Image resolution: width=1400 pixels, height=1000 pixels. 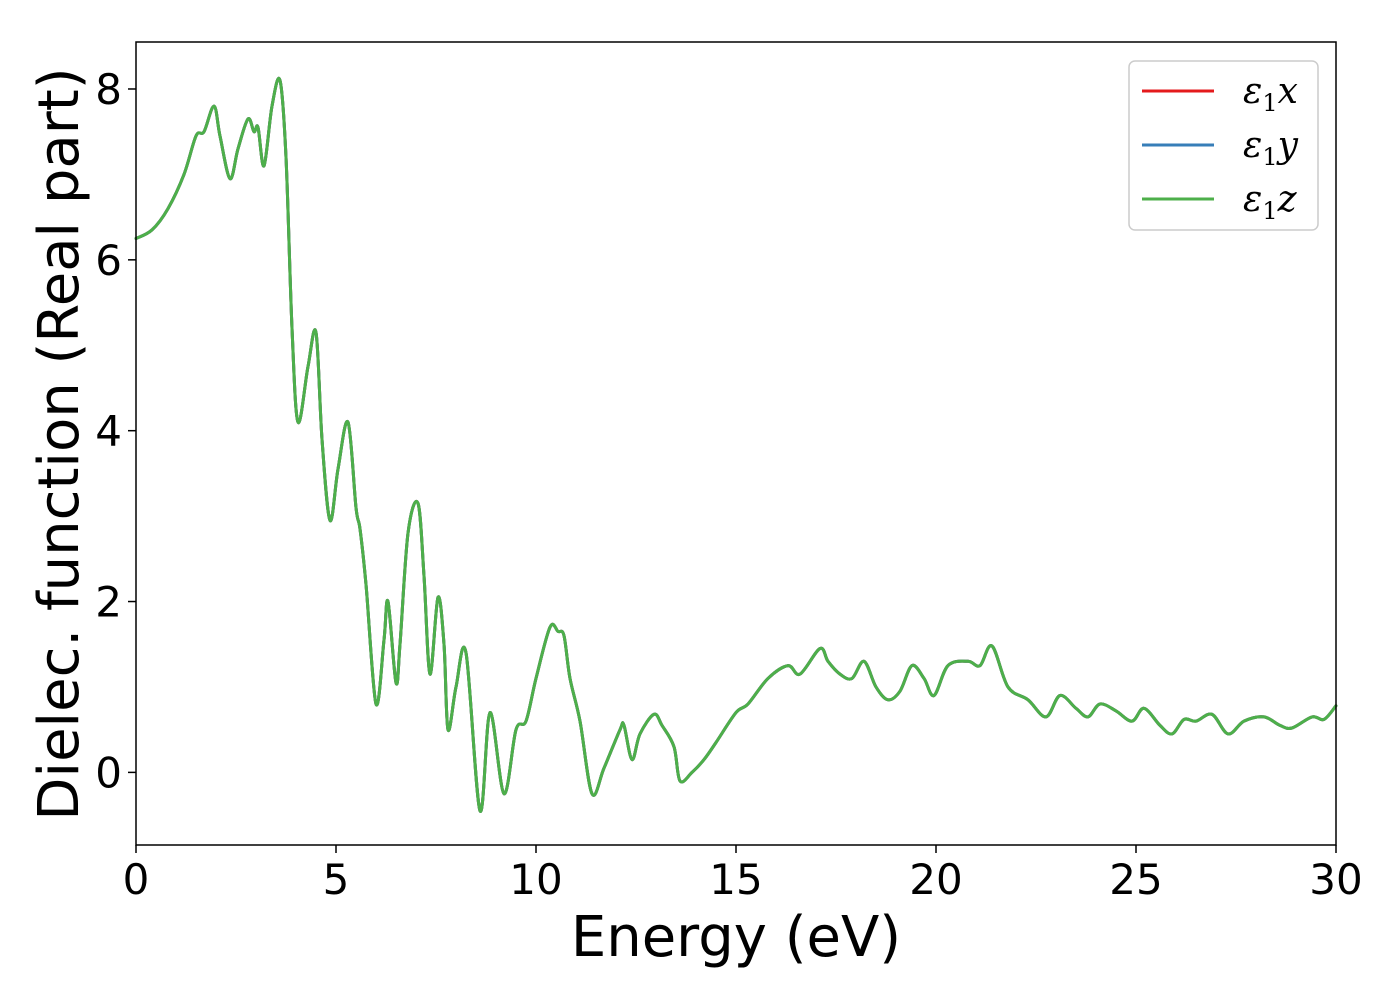 I want to click on y-tick-label: 6, so click(x=108, y=260).